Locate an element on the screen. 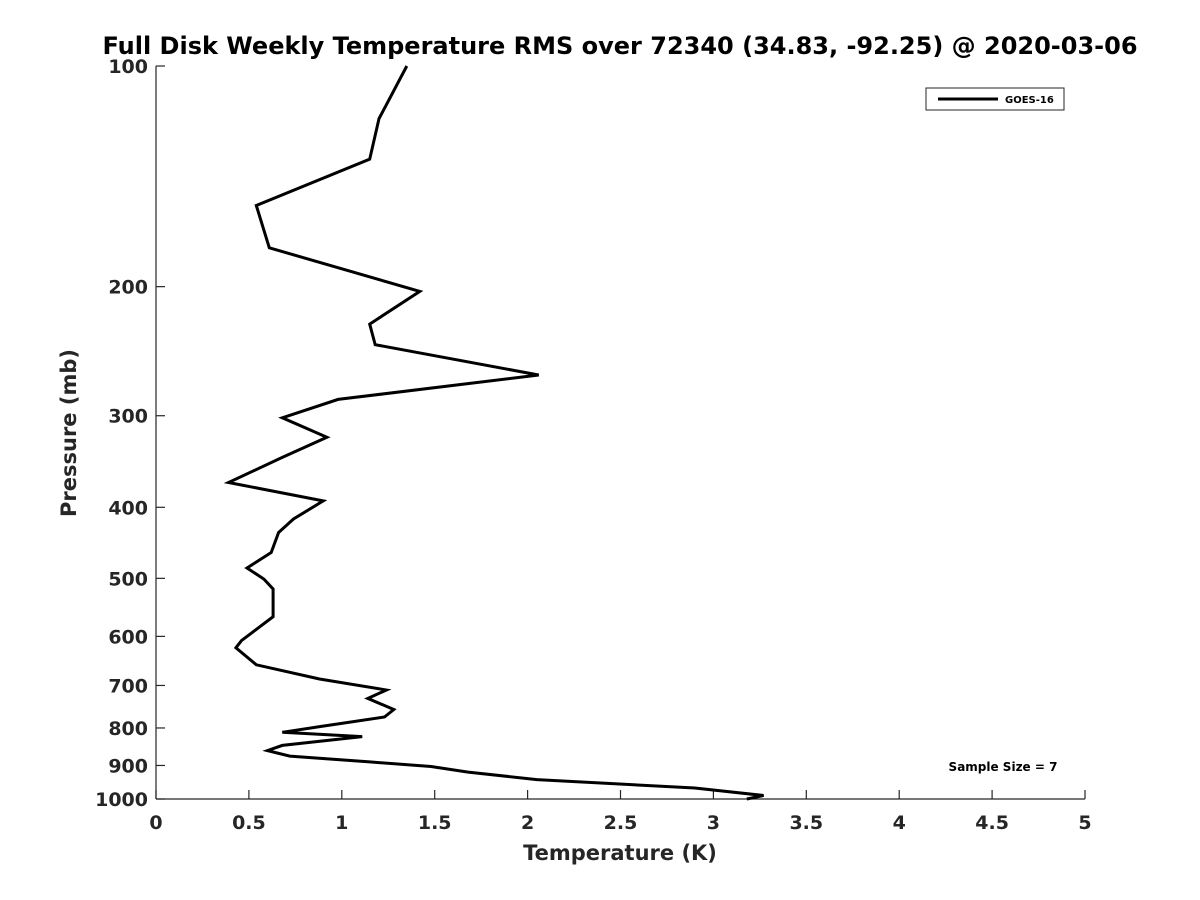  y-axis-ticks: 100 200 300 400 500 600 700 800 900 1000 is located at coordinates (130, 433).